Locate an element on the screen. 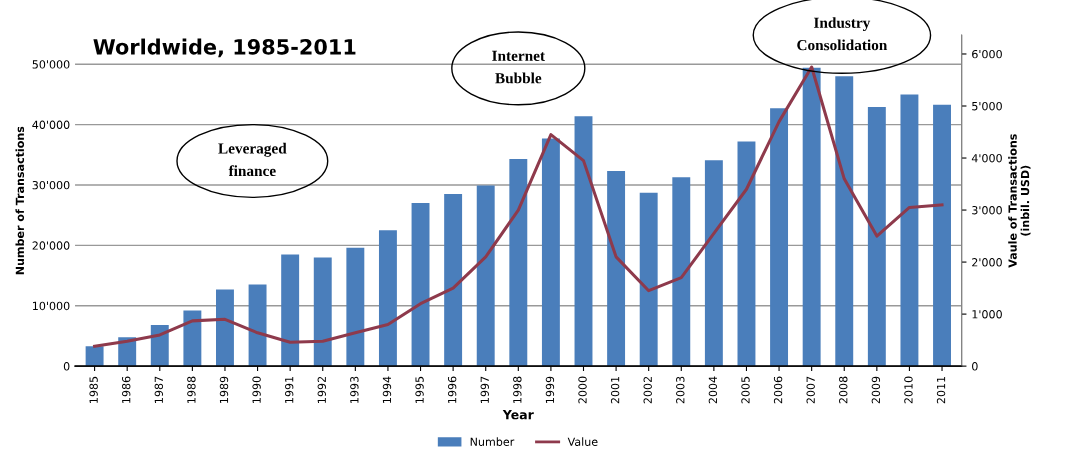 The height and width of the screenshot is (470, 1072). y-axis-title: Number of Transactions is located at coordinates (20, 200).